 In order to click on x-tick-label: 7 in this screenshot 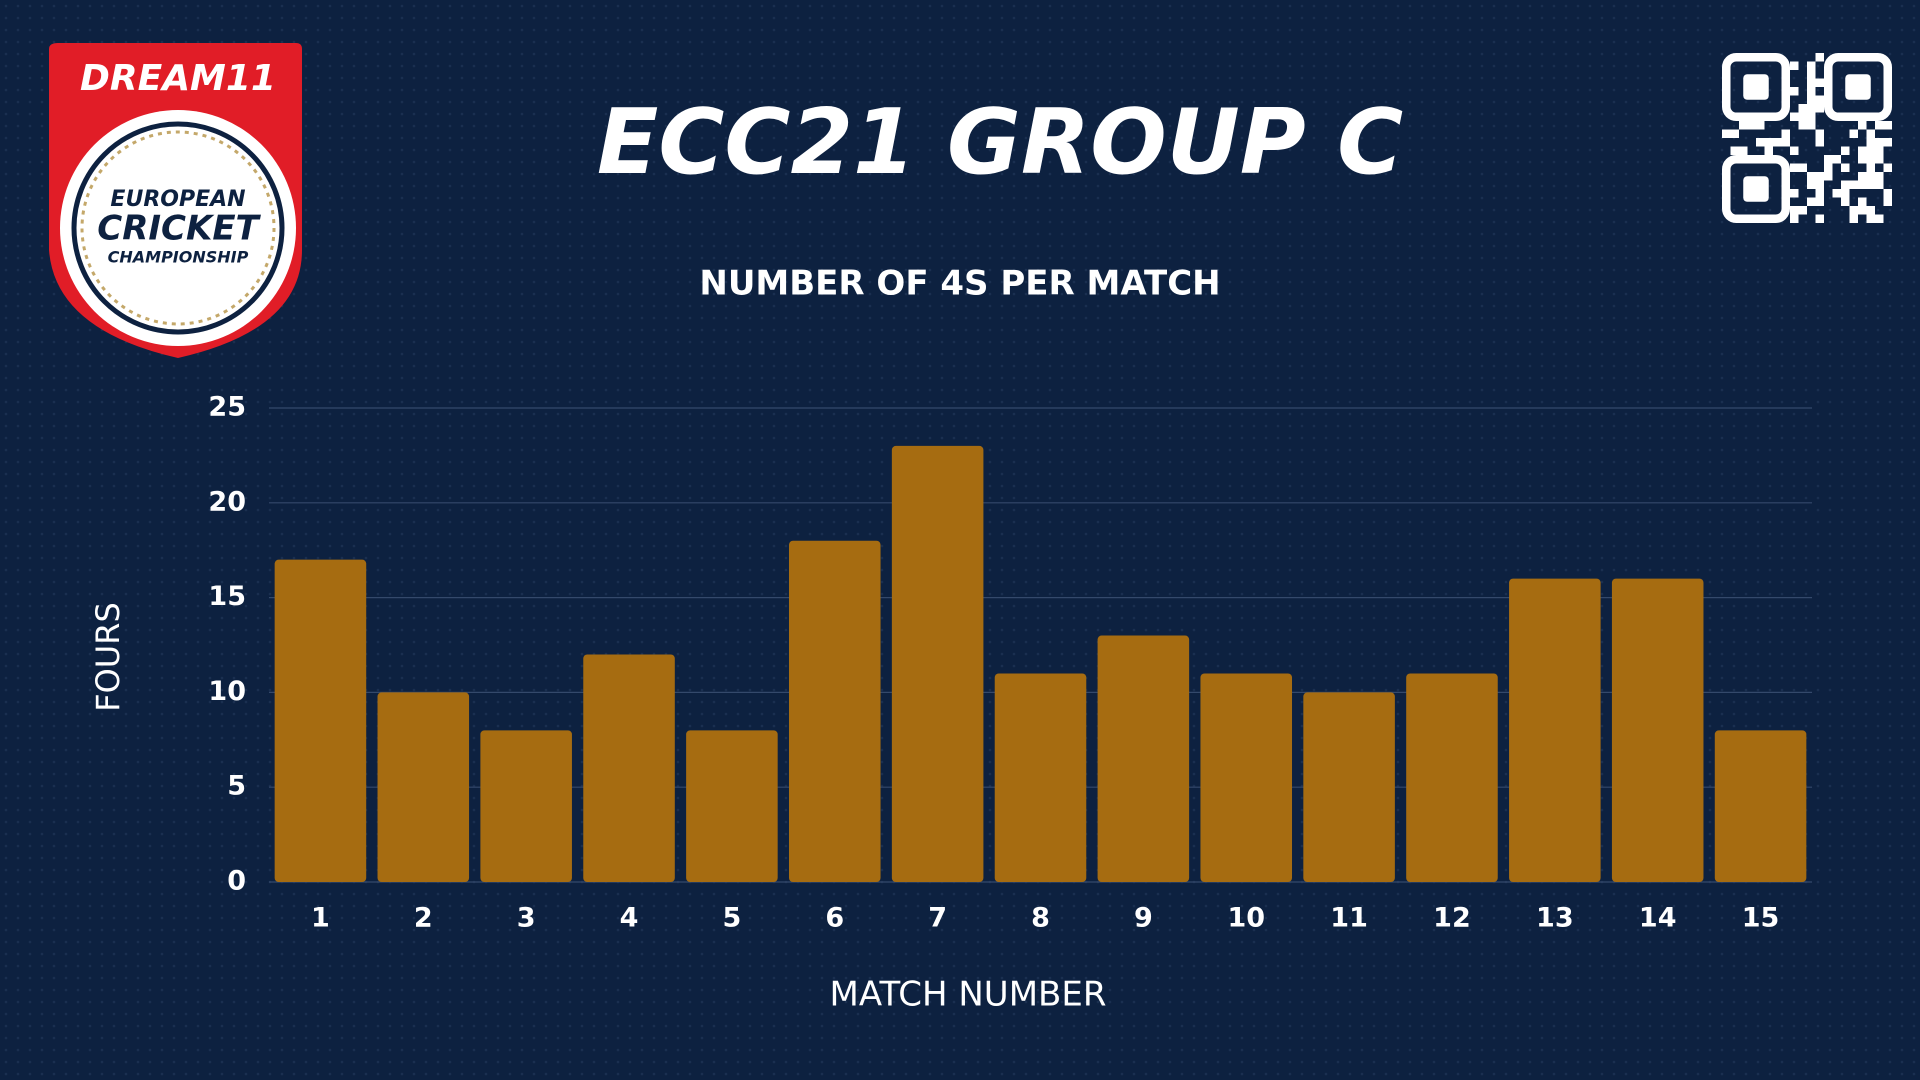, I will do `click(937, 918)`.